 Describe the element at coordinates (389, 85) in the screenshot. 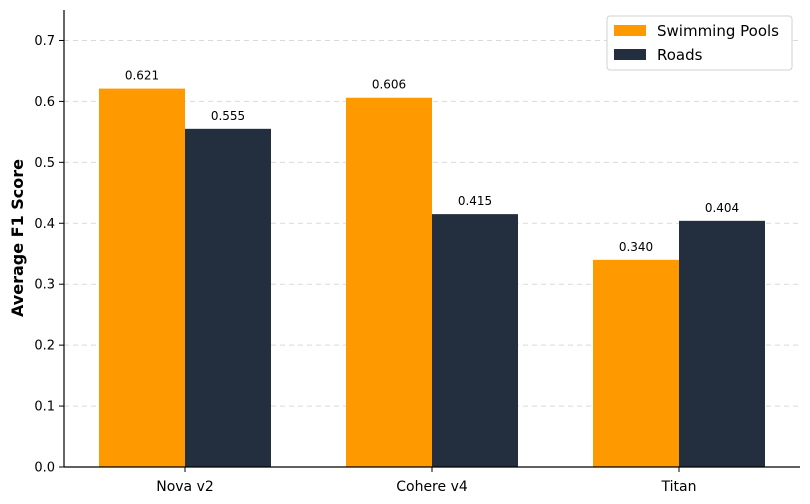

I see `data-label: 0.606` at that location.